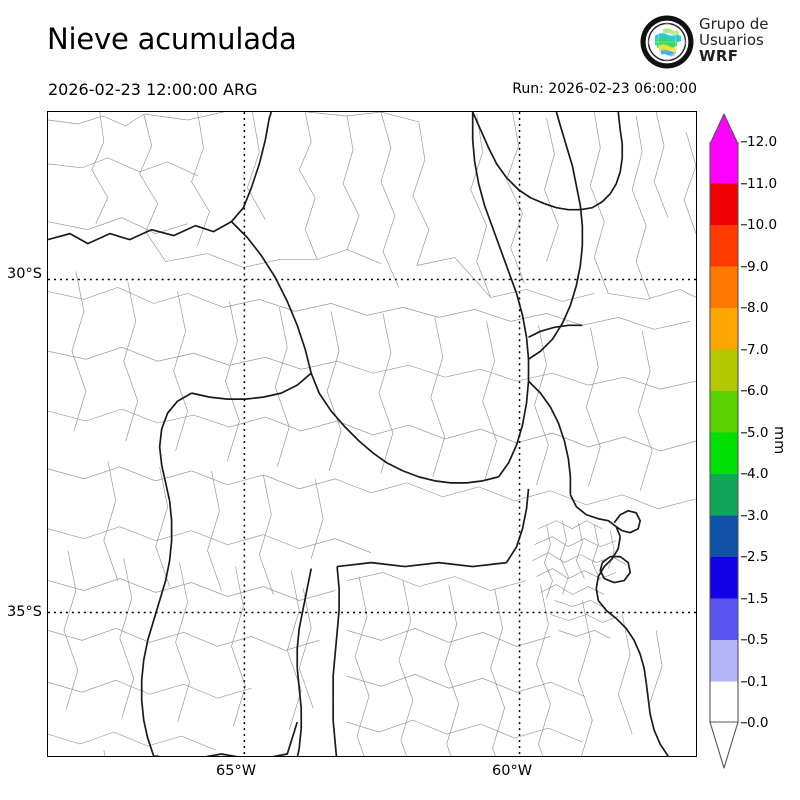 This screenshot has height=800, width=800. What do you see at coordinates (758, 308) in the screenshot?
I see `colorbar-tick-8: 8.0` at bounding box center [758, 308].